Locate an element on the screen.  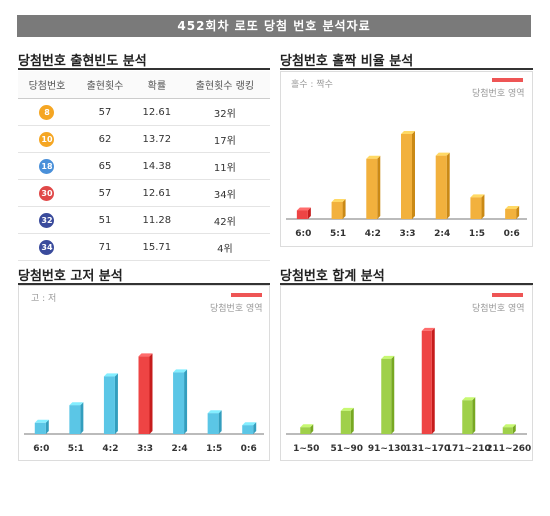
number-ball: 18 is located at coordinates (47, 166).